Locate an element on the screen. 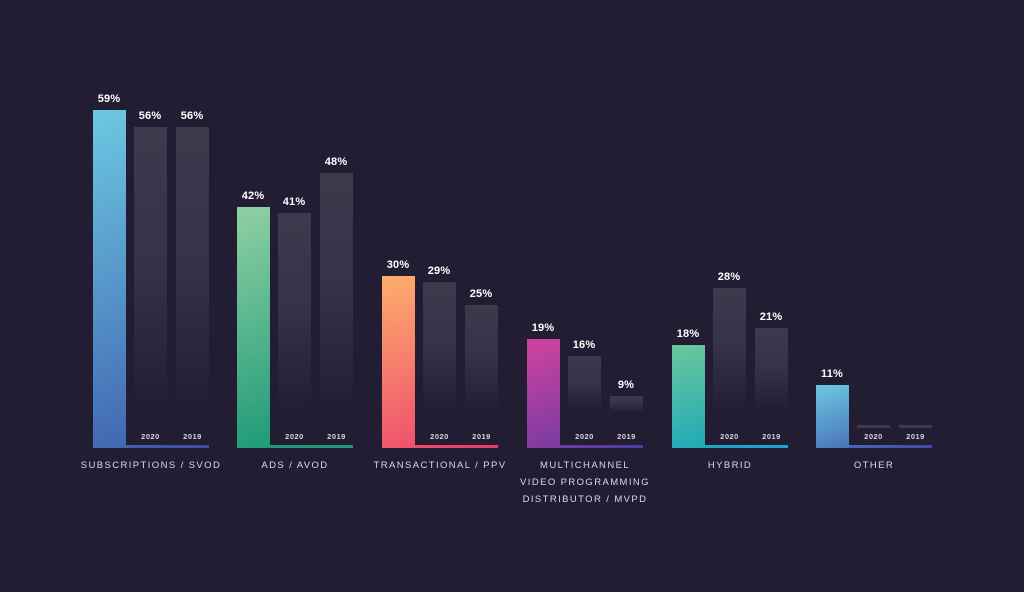 This screenshot has height=592, width=1024. value-label-current: 19% is located at coordinates (543, 328).